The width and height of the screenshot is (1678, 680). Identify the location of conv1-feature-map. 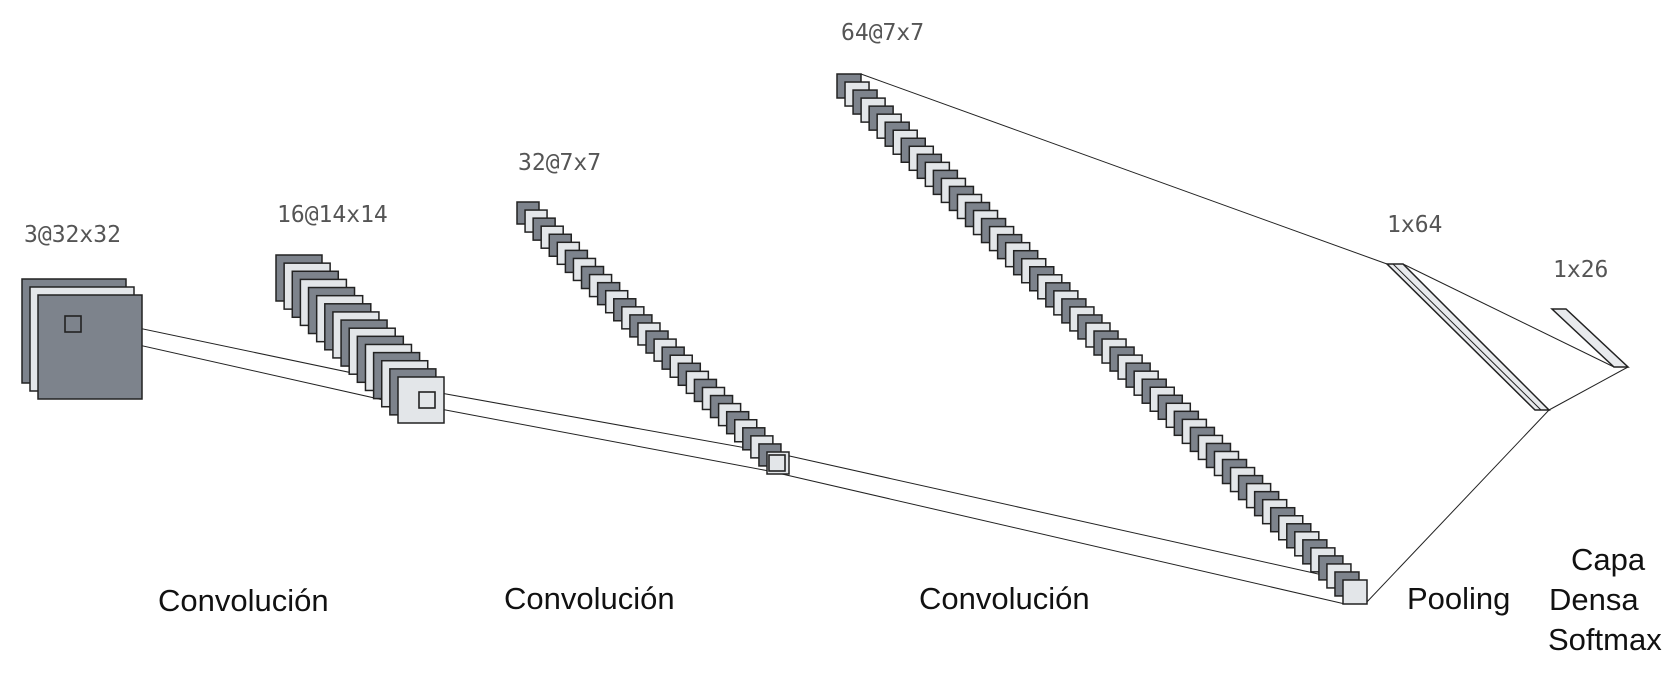
(421, 400).